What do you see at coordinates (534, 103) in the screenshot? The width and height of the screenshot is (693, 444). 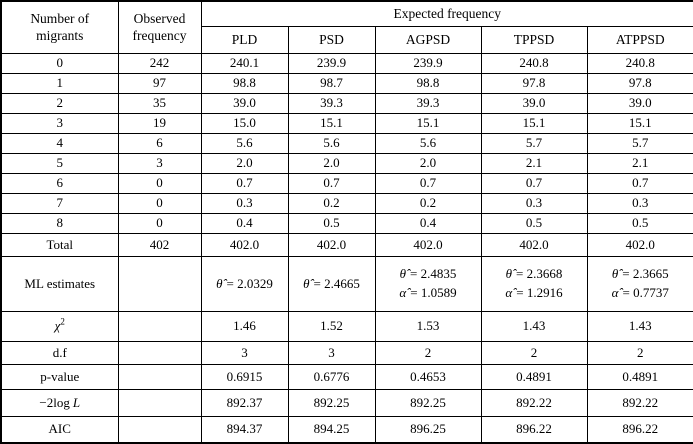 I see `expected-frequency-cell: 39.0` at bounding box center [534, 103].